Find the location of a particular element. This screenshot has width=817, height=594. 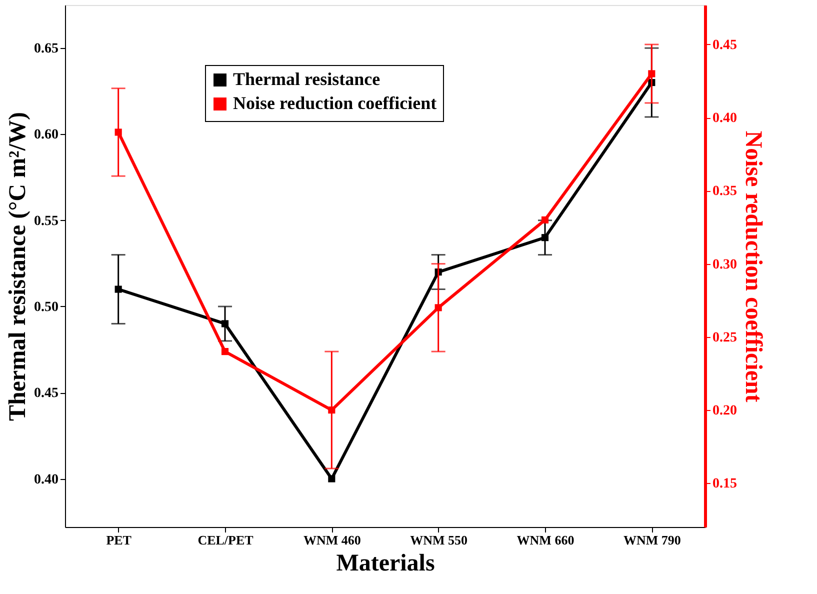

y2-tick-label: 0.40 is located at coordinates (724, 118).